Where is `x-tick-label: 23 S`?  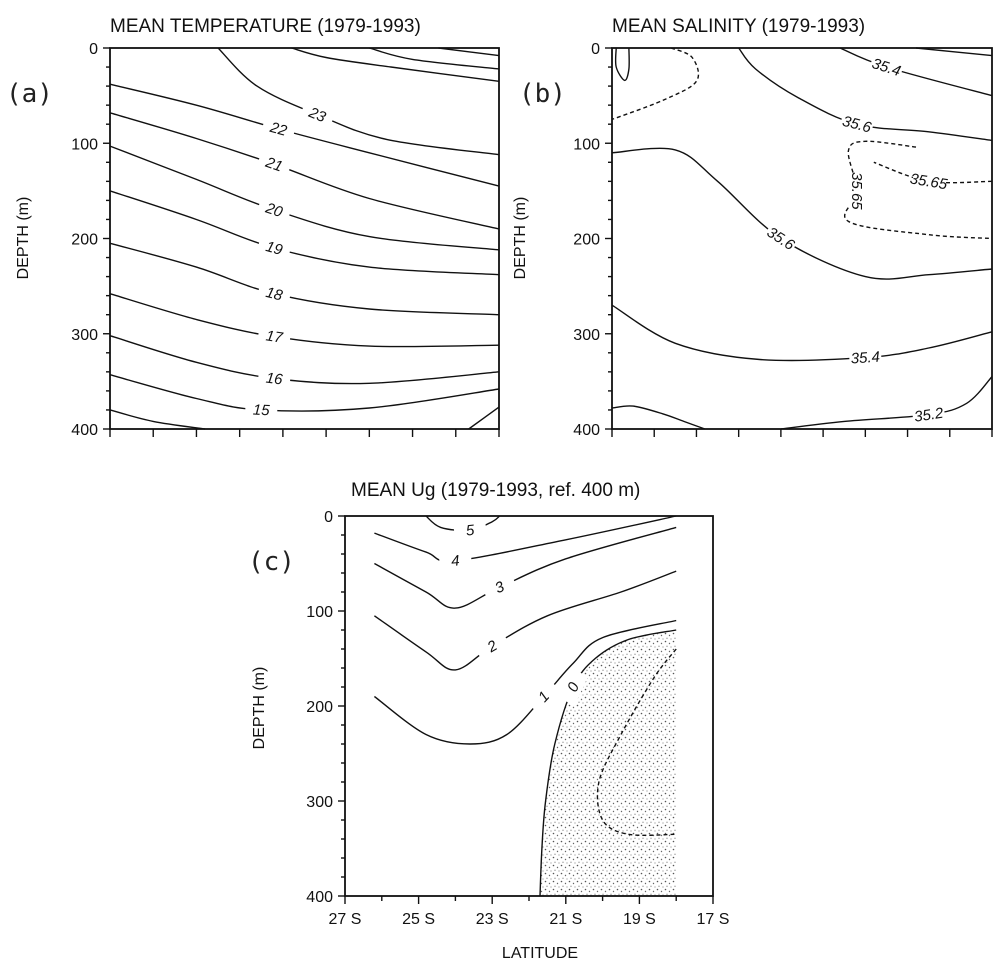
x-tick-label: 23 S is located at coordinates (492, 919).